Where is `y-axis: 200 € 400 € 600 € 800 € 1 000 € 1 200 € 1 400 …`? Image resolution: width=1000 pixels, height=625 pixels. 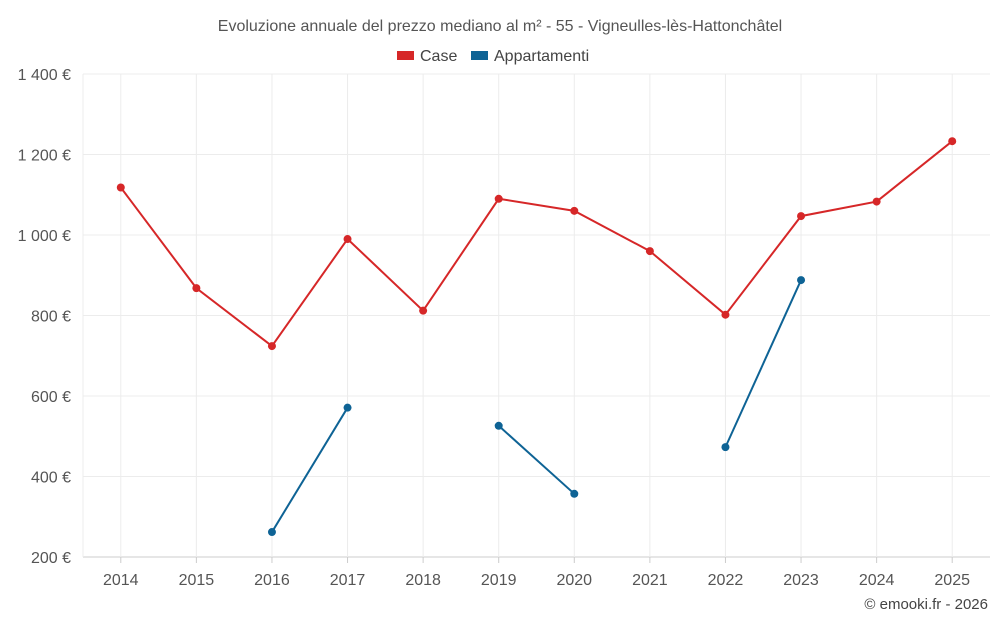
y-axis: 200 € 400 € 600 € 800 € 1 000 € 1 200 € 1 400 … is located at coordinates (44, 317).